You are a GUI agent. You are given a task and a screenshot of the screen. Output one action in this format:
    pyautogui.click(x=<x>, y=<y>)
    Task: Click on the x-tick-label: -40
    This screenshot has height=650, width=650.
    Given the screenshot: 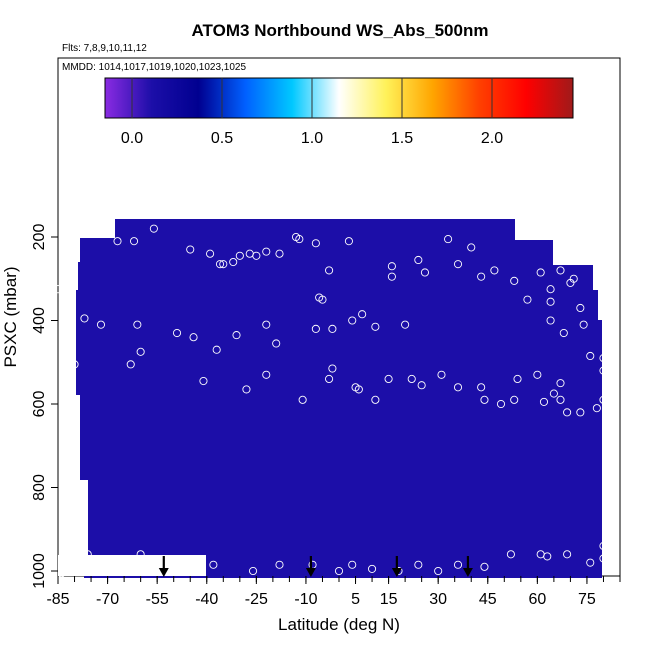 What is the action you would take?
    pyautogui.click(x=206, y=599)
    